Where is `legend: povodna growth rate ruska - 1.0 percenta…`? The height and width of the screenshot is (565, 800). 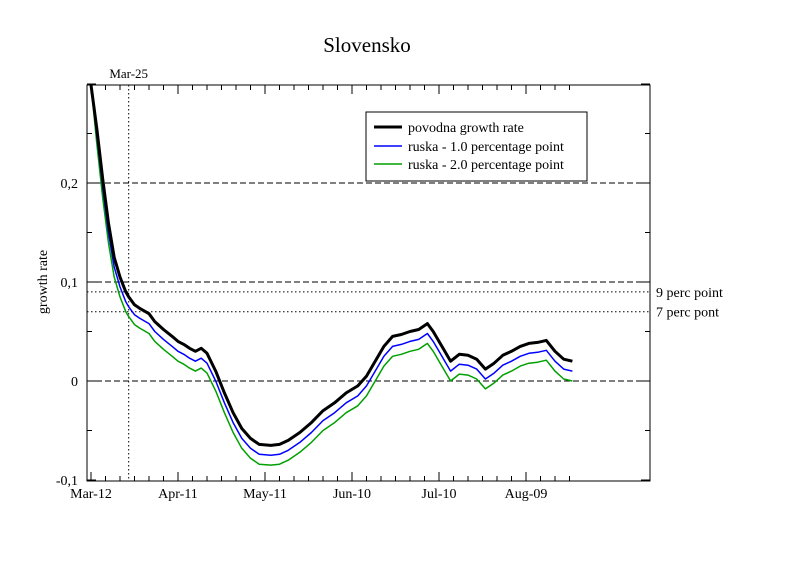 legend: povodna growth rate ruska - 1.0 percenta… is located at coordinates (476, 146).